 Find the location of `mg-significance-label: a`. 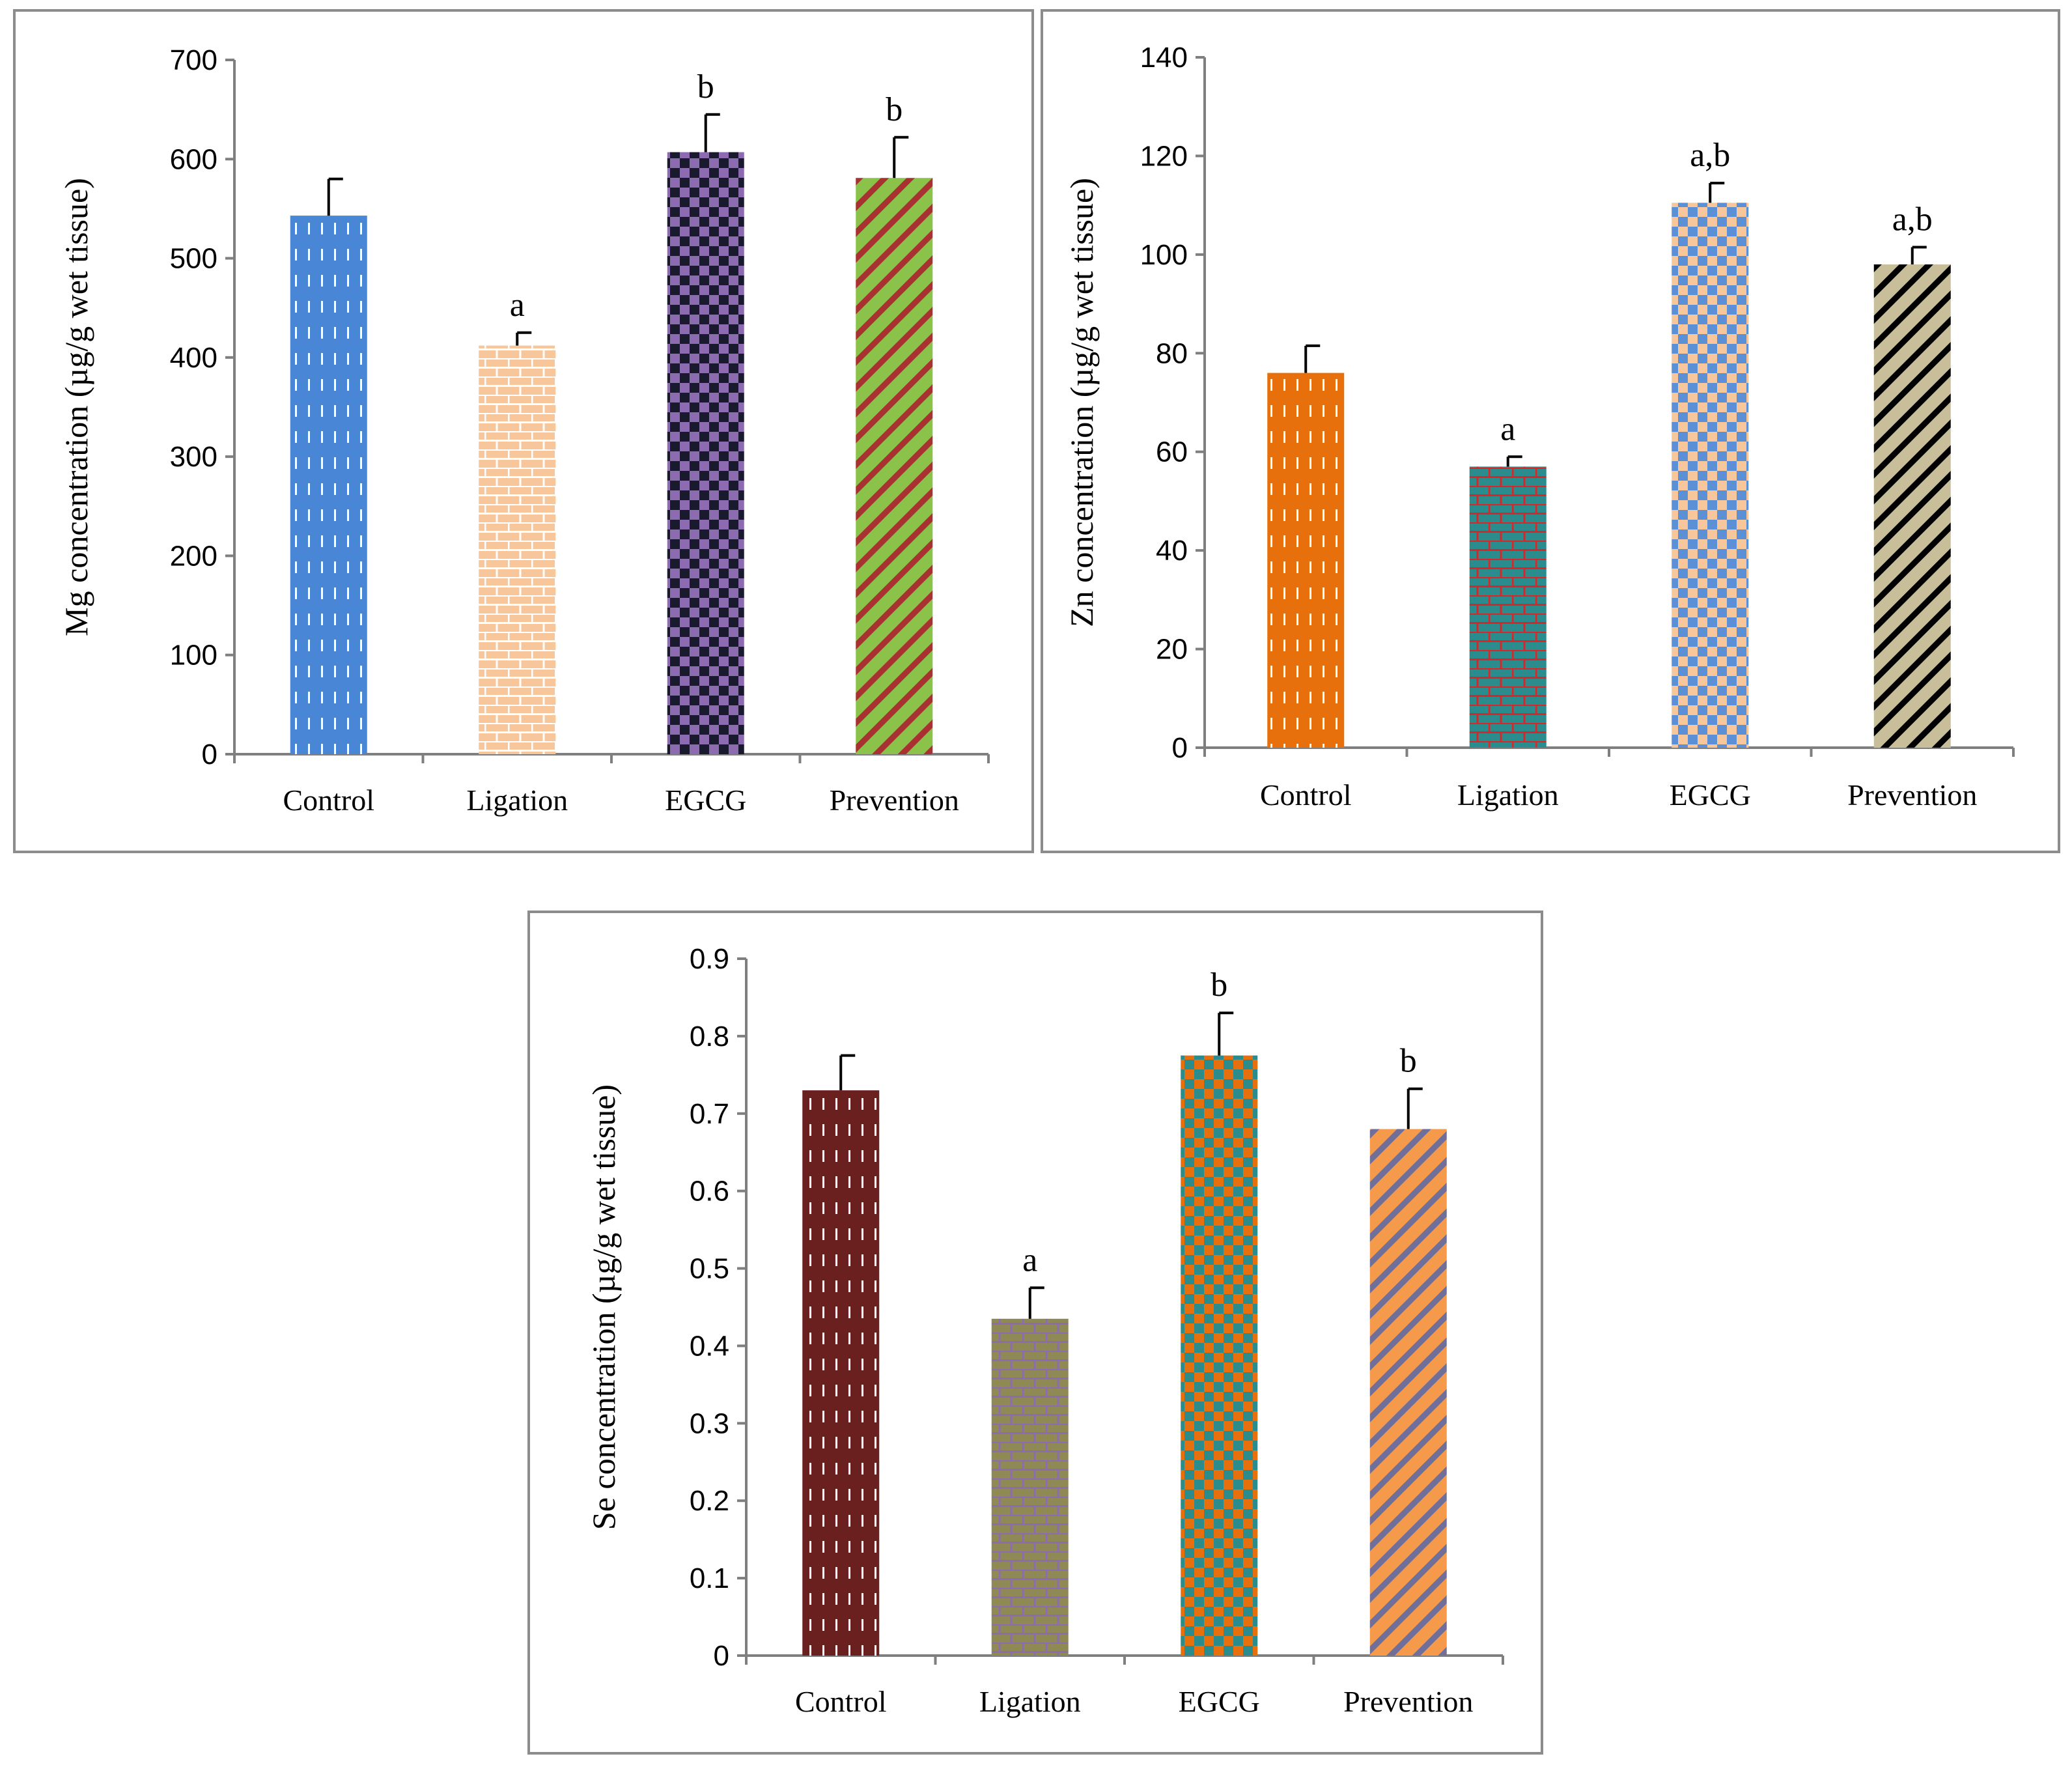

mg-significance-label: a is located at coordinates (518, 305).